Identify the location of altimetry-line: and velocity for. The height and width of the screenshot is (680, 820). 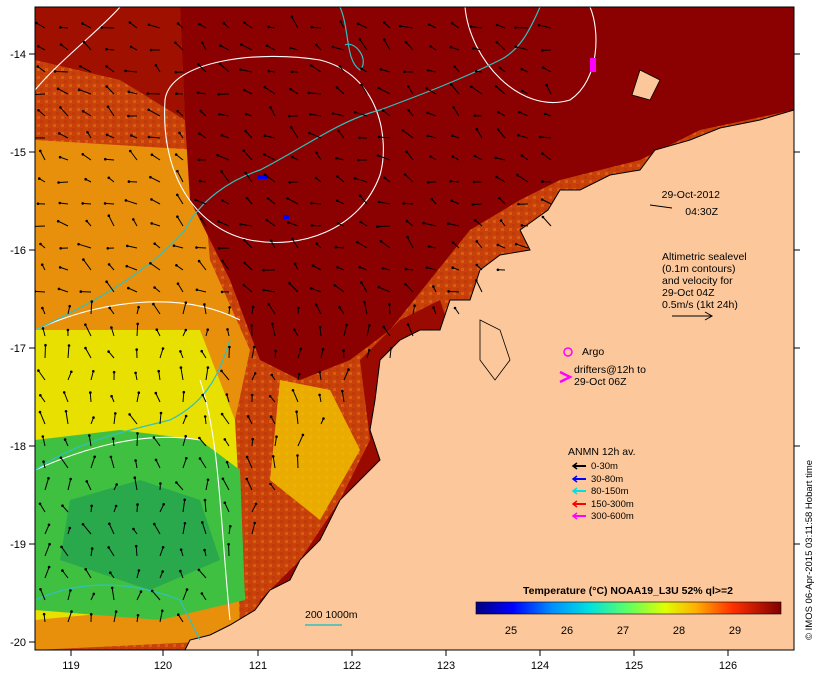
(697, 281).